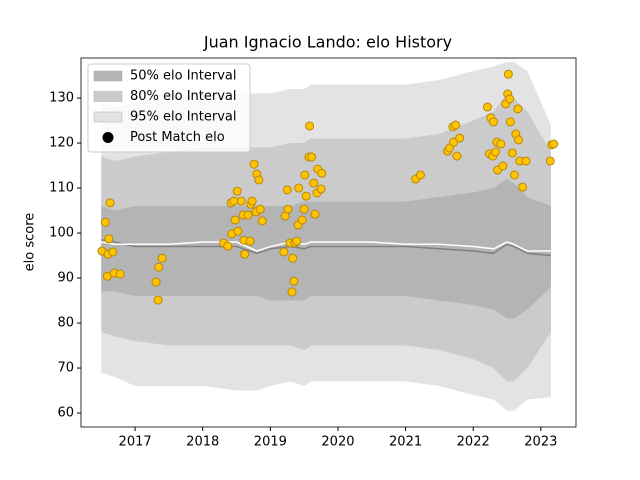 The image size is (640, 480). Describe the element at coordinates (61, 233) in the screenshot. I see `y-tick-label: 100` at that location.